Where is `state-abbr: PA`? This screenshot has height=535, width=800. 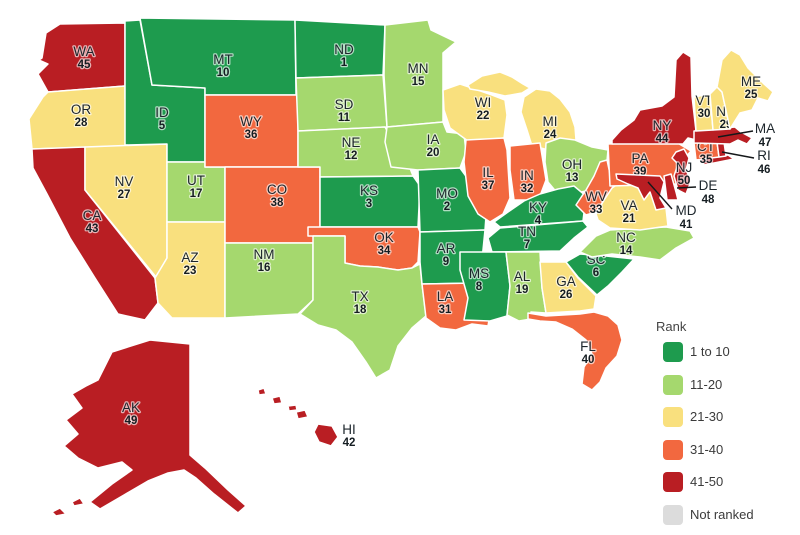
state-abbr: PA is located at coordinates (639, 158).